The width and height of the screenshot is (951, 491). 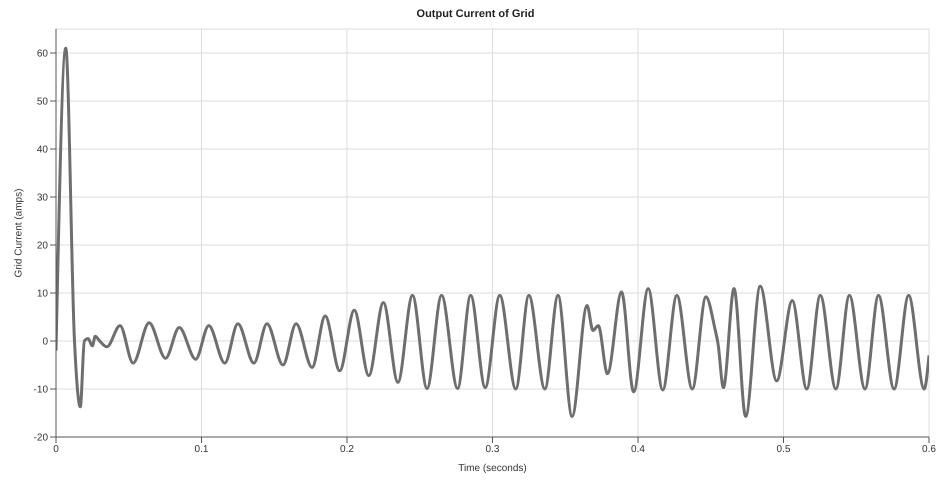 What do you see at coordinates (42, 294) in the screenshot?
I see `y-tick-label: 10` at bounding box center [42, 294].